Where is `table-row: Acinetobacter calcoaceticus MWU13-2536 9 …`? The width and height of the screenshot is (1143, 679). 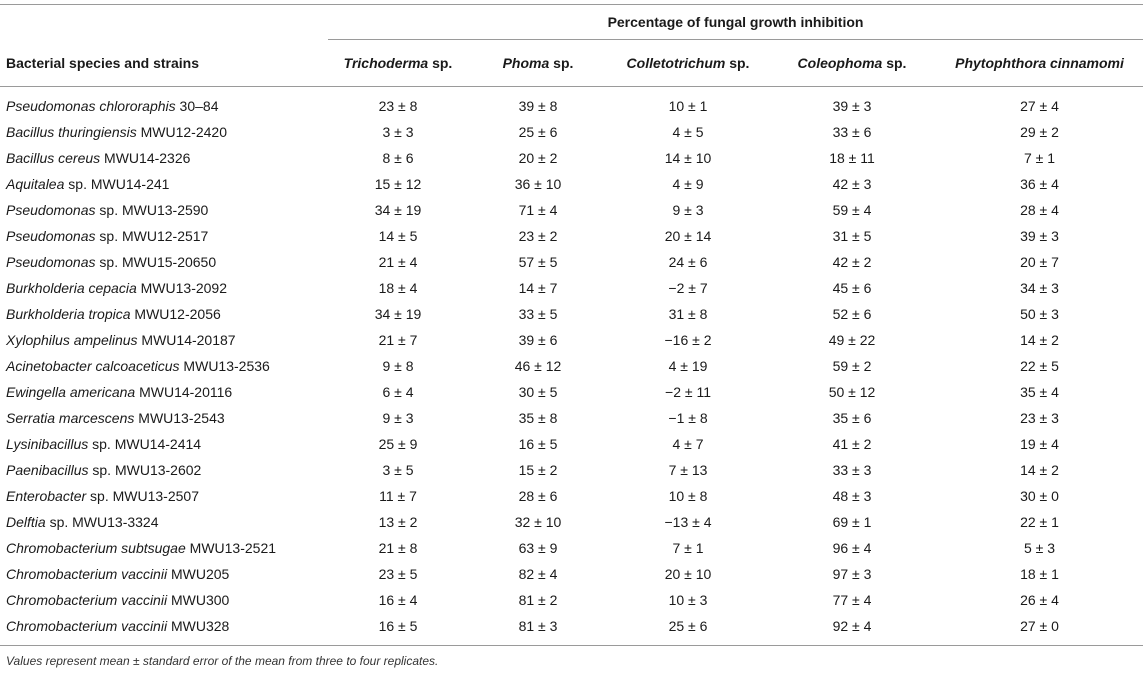 table-row: Acinetobacter calcoaceticus MWU13-2536 9 … is located at coordinates (571, 366).